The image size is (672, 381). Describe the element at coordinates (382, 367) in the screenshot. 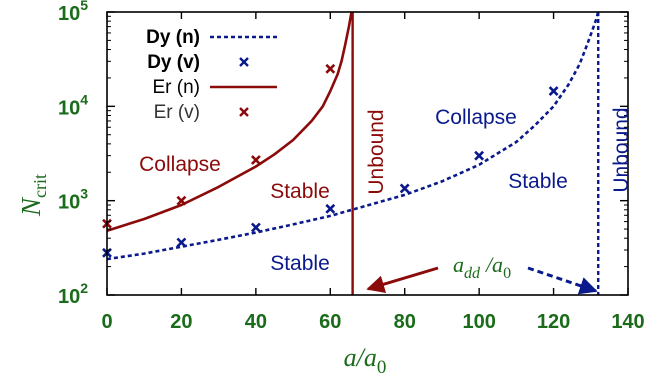

I see `x-axis-title-sub: 0` at that location.